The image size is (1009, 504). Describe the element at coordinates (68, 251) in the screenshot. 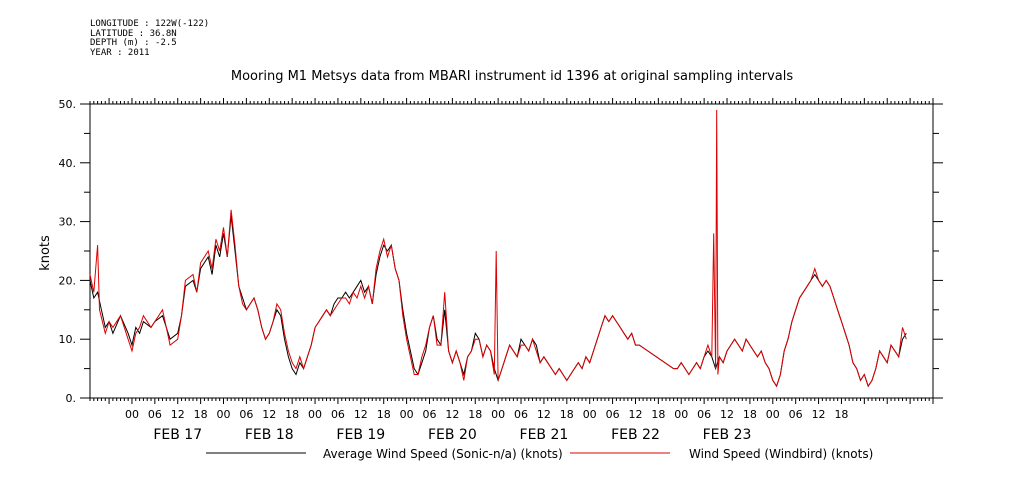

I see `y-tick-labels: 0. 10. 20. 30. 40. 50.` at that location.